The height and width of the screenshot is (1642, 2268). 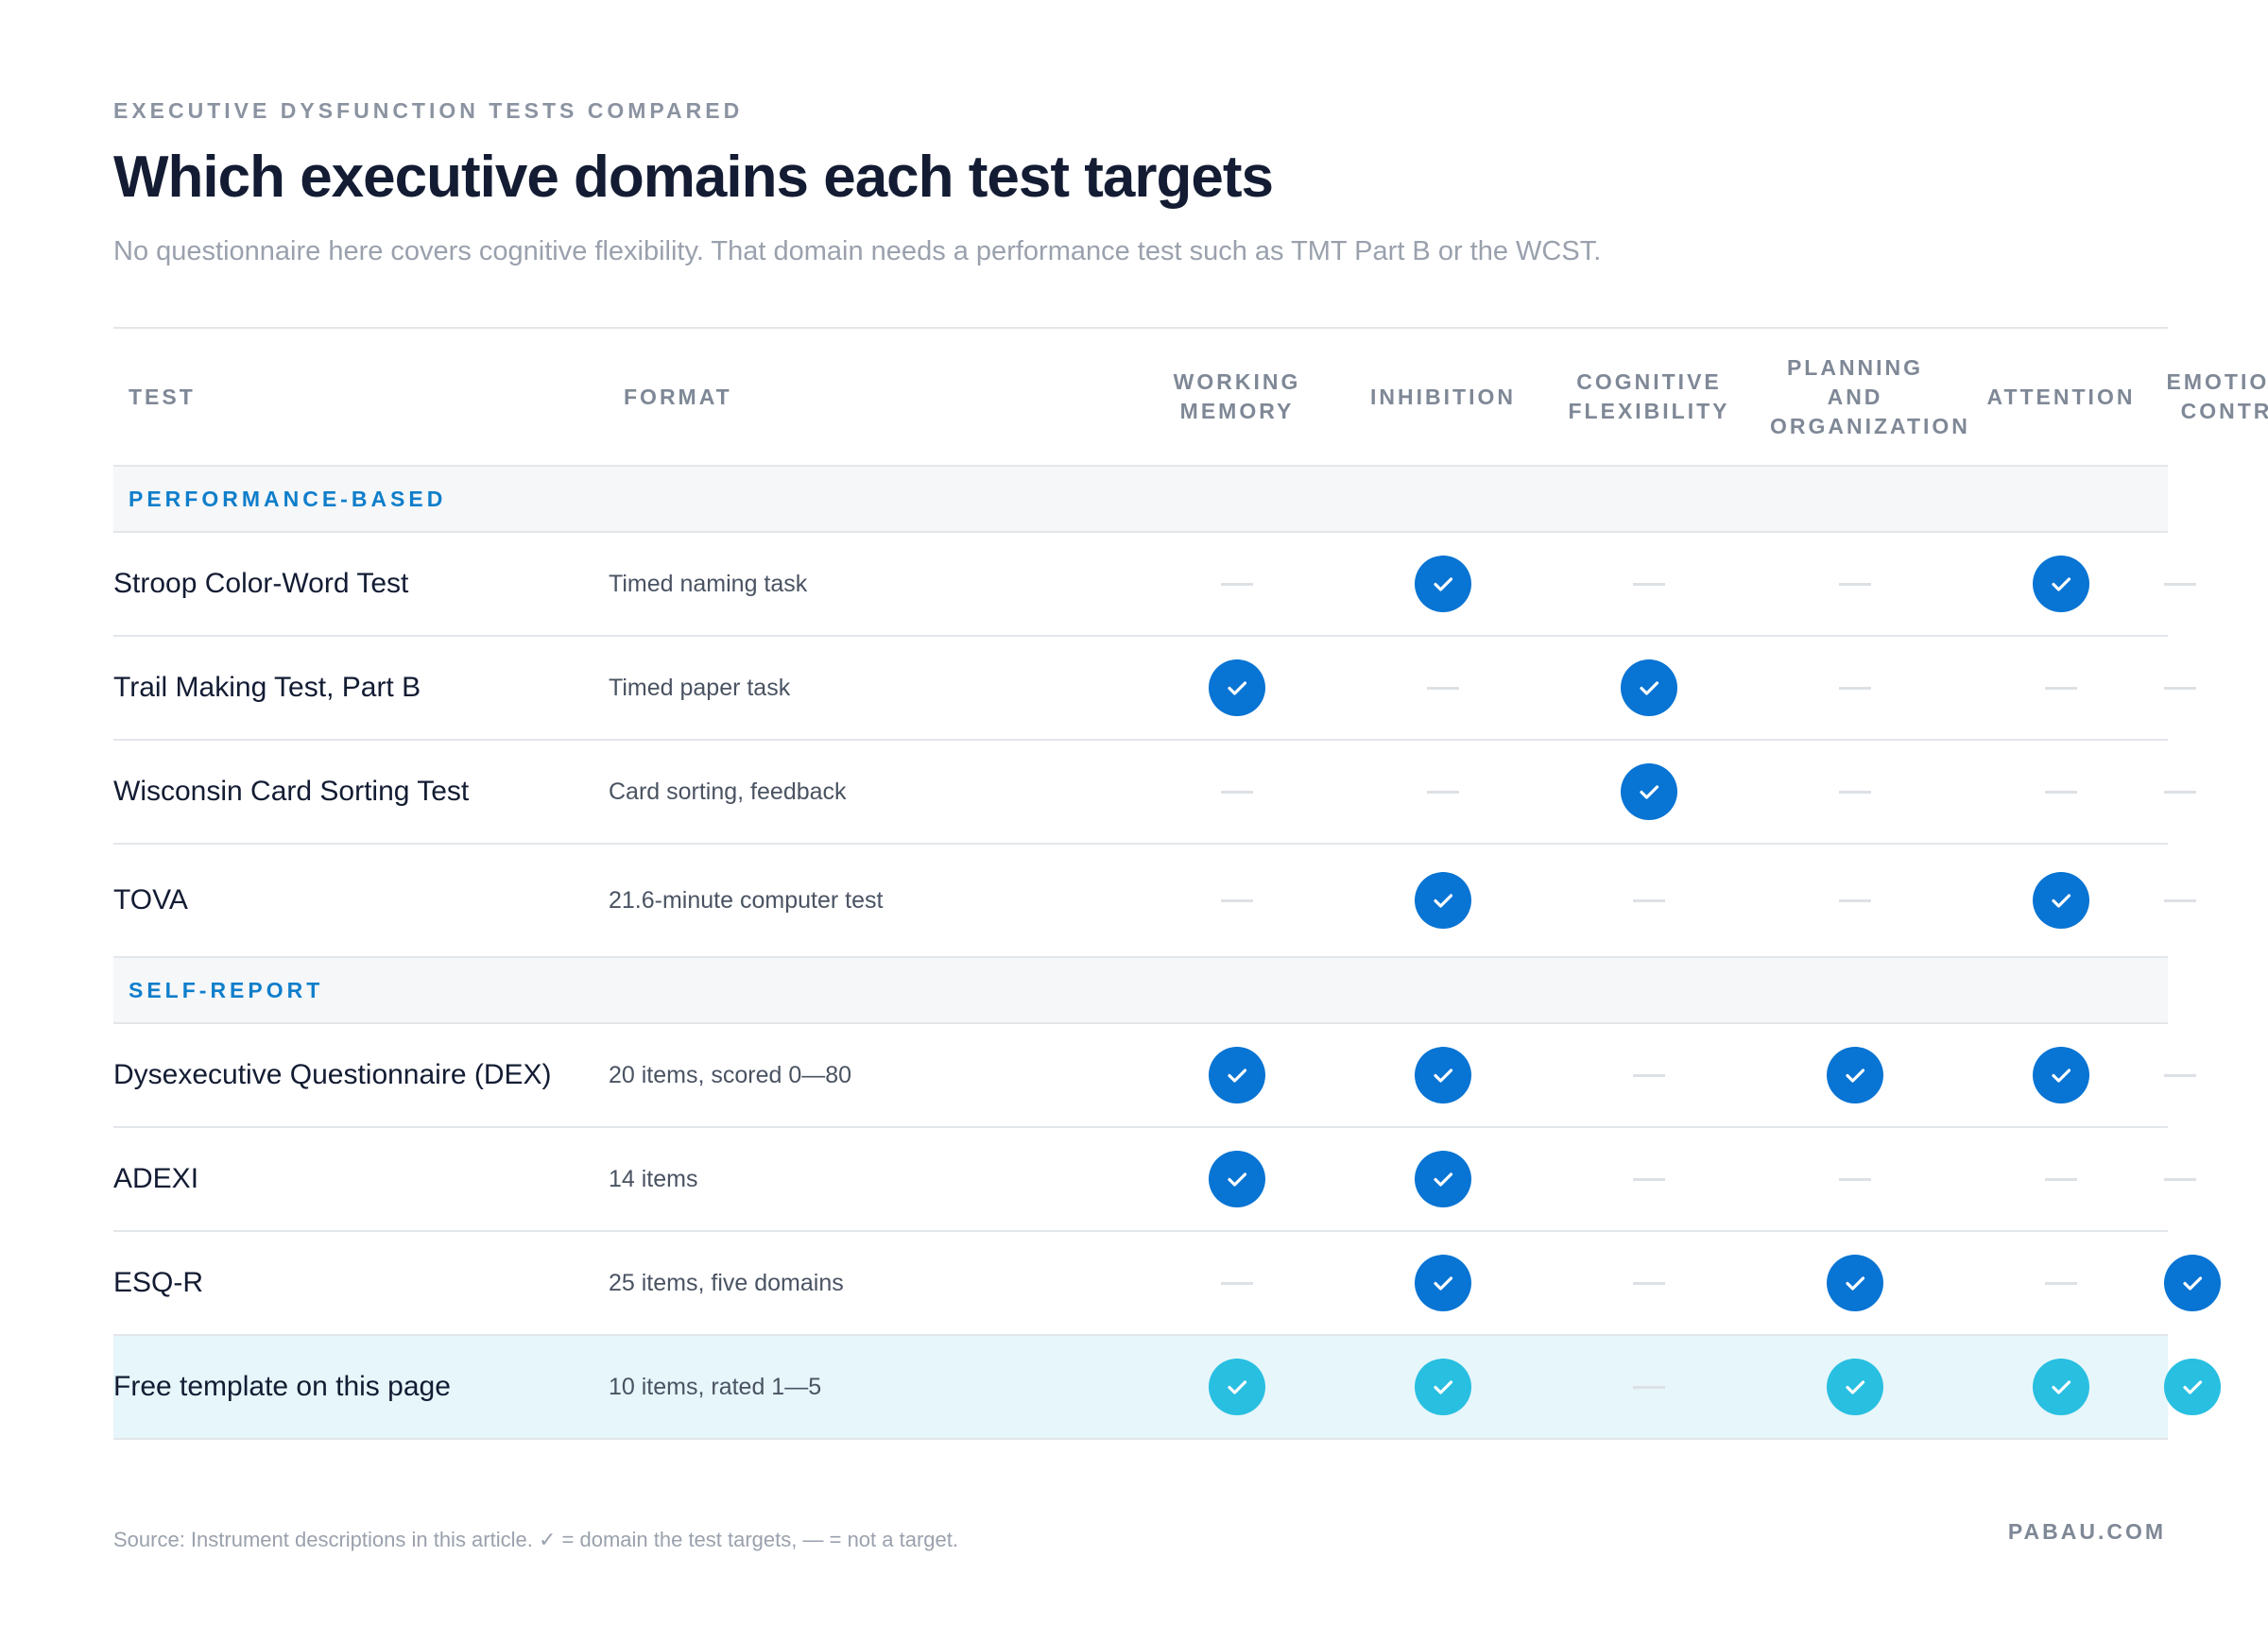 I want to click on test-name: Trail Making Test, Part B, so click(x=361, y=688).